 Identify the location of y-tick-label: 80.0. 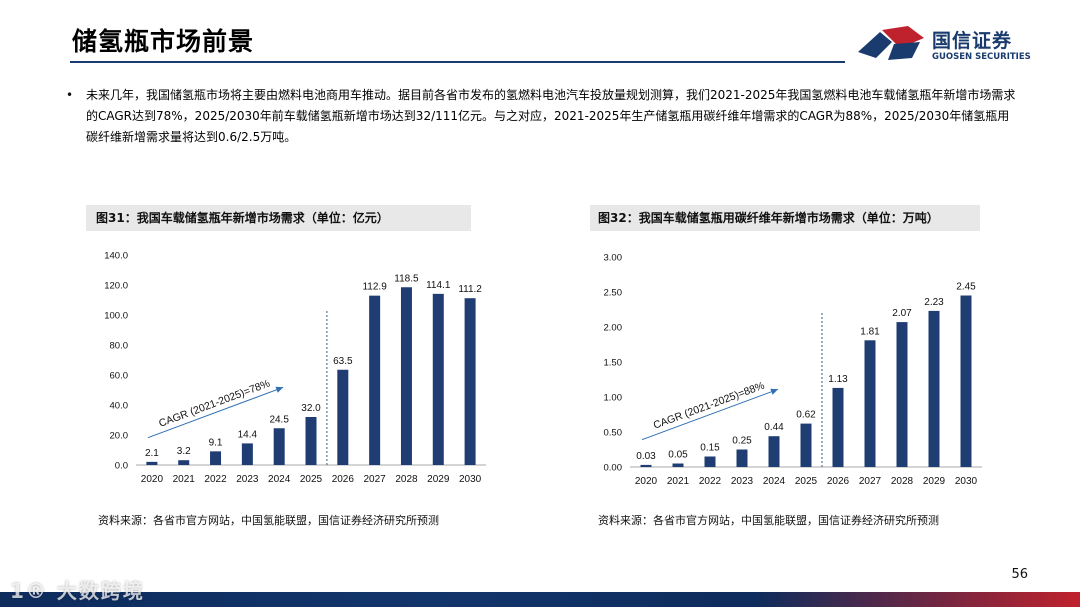
(119, 346).